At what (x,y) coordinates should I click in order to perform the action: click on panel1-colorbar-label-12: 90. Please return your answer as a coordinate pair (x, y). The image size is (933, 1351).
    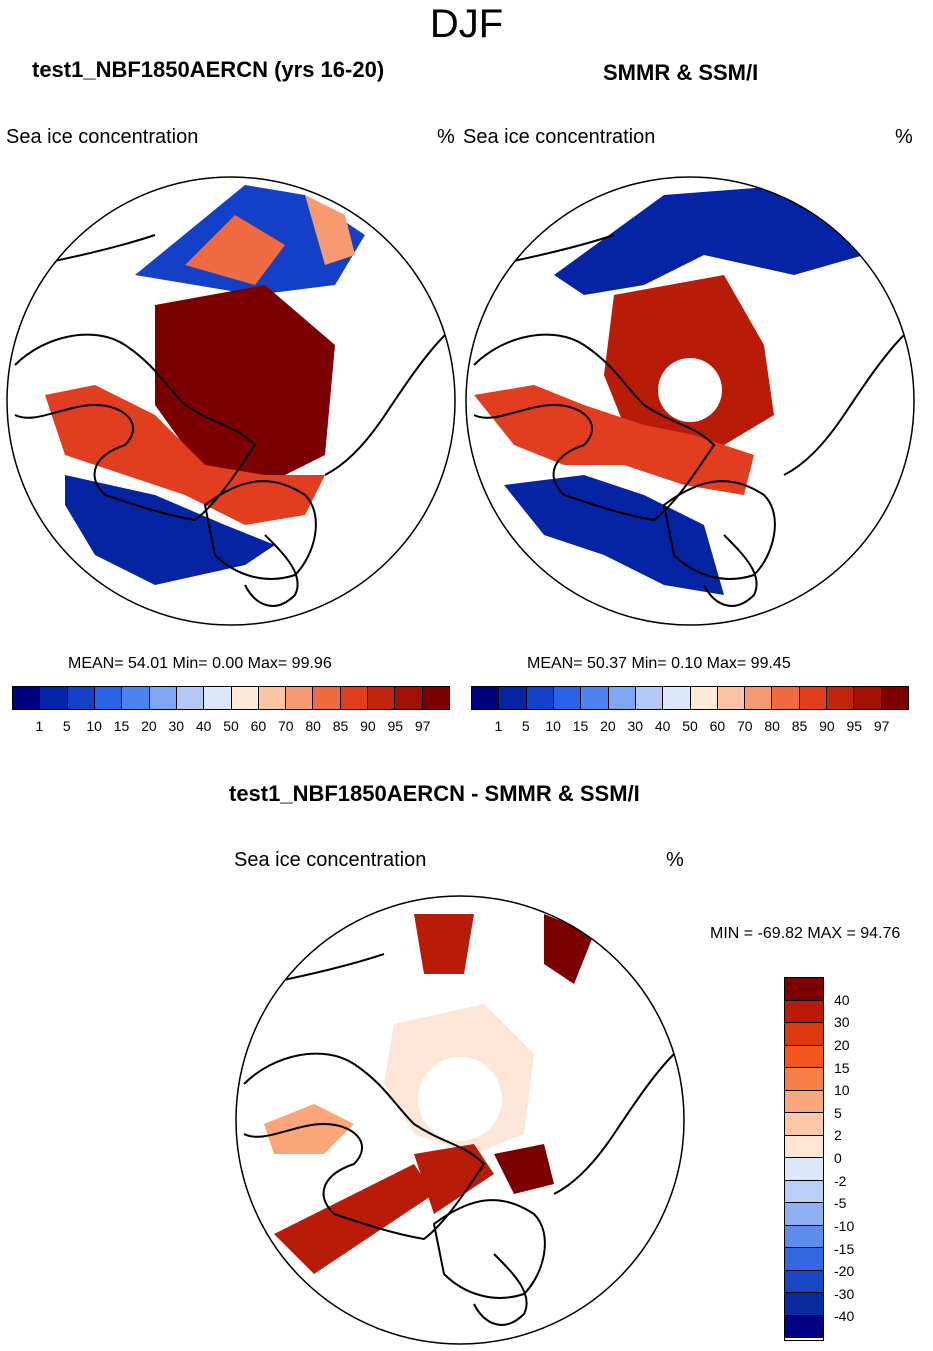
    Looking at the image, I should click on (368, 726).